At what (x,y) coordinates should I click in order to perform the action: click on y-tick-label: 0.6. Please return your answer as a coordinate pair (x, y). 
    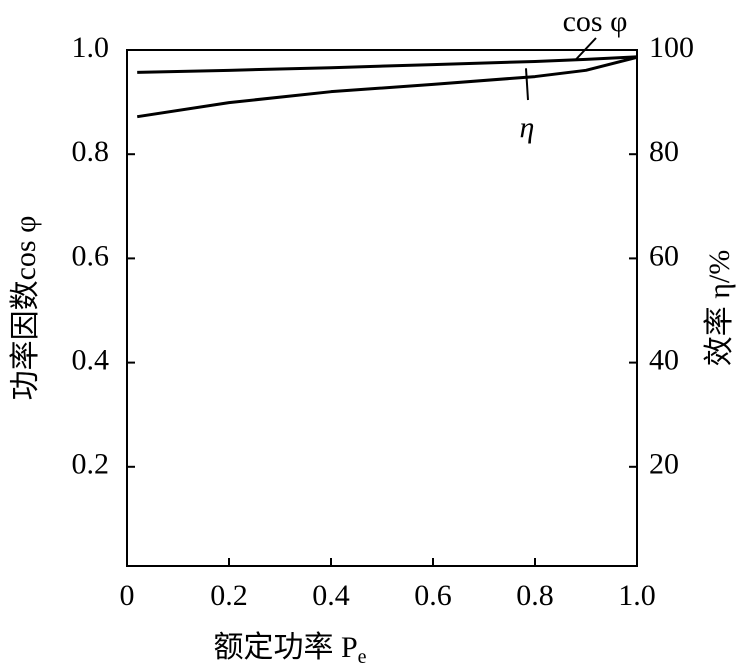
    Looking at the image, I should click on (91, 255).